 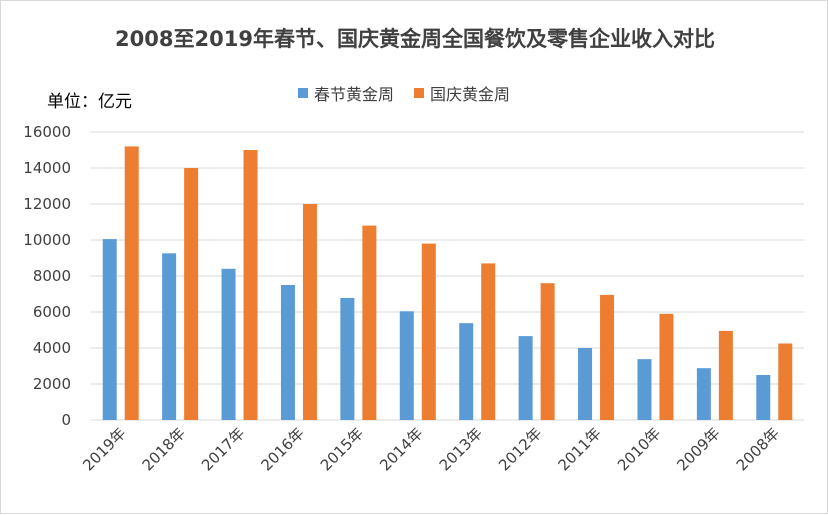 I want to click on legend-label-national: 国庆黄金周, so click(x=470, y=94).